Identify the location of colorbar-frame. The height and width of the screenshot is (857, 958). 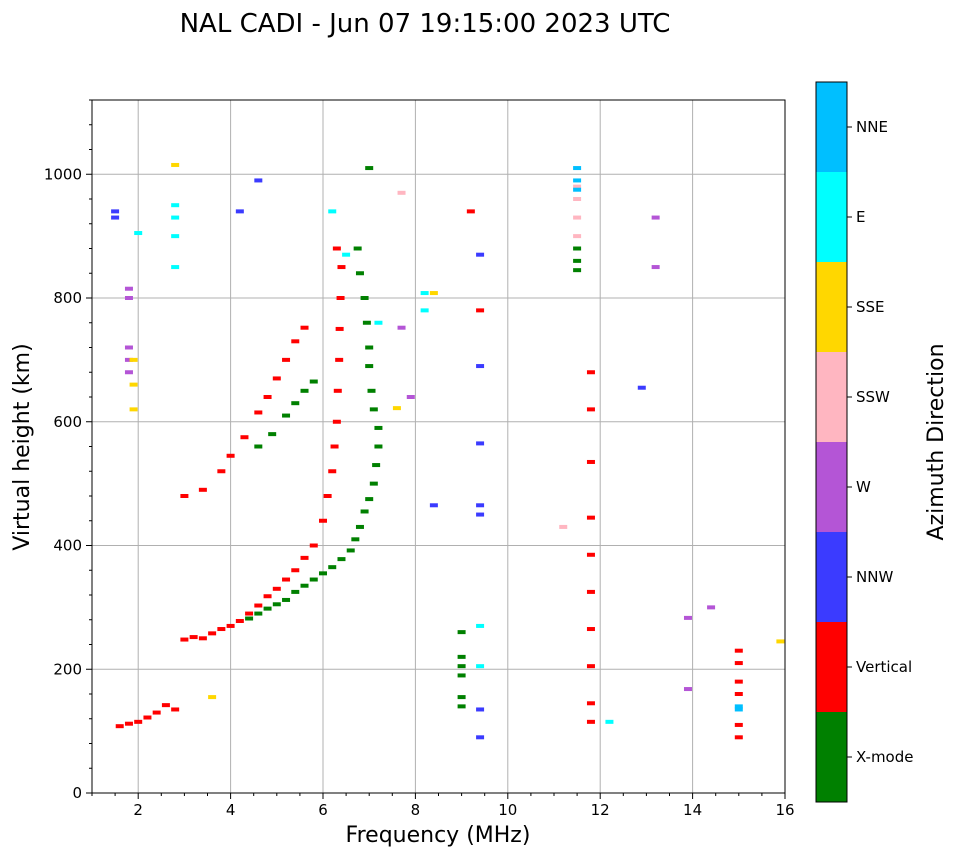
(831, 442).